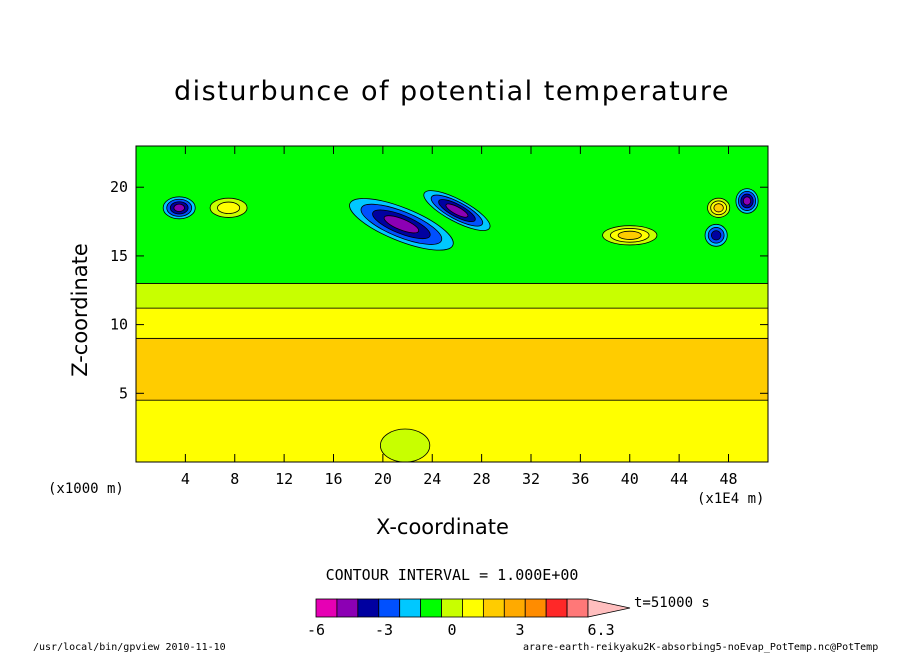  What do you see at coordinates (531, 479) in the screenshot?
I see `x-tick-label: 32` at bounding box center [531, 479].